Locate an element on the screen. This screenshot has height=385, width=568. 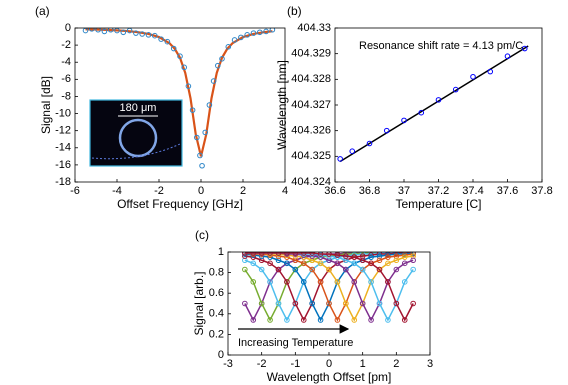
y-tick-label: 404.326 is located at coordinates (311, 131).